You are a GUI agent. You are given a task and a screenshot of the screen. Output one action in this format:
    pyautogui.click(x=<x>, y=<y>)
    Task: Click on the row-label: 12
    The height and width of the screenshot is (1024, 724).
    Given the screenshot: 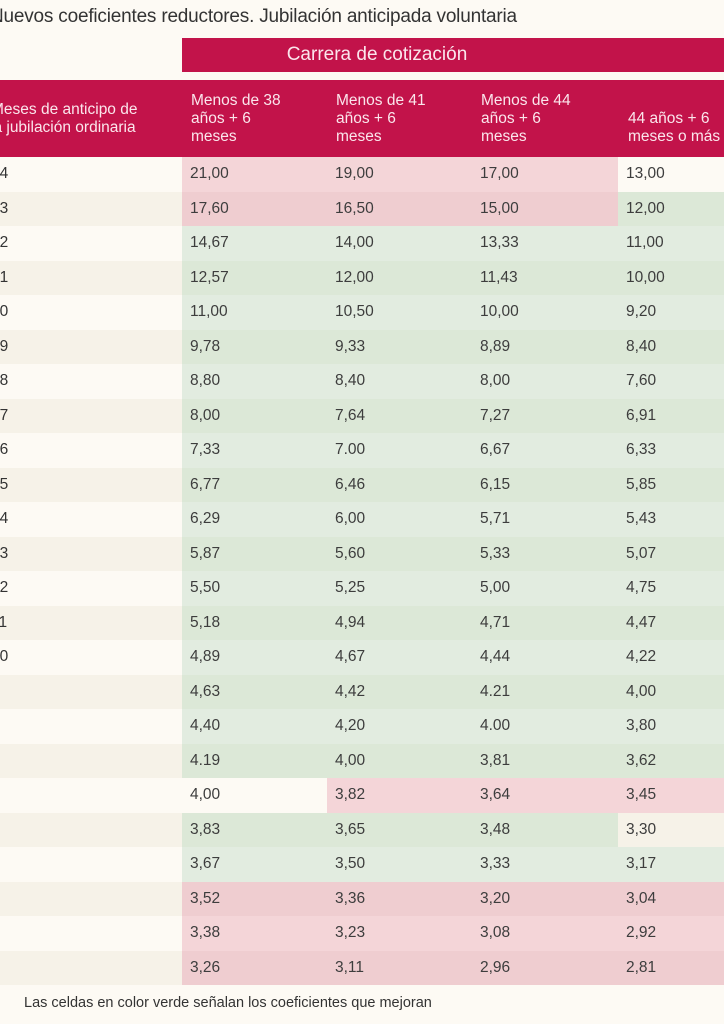 What is the action you would take?
    pyautogui.click(x=91, y=588)
    